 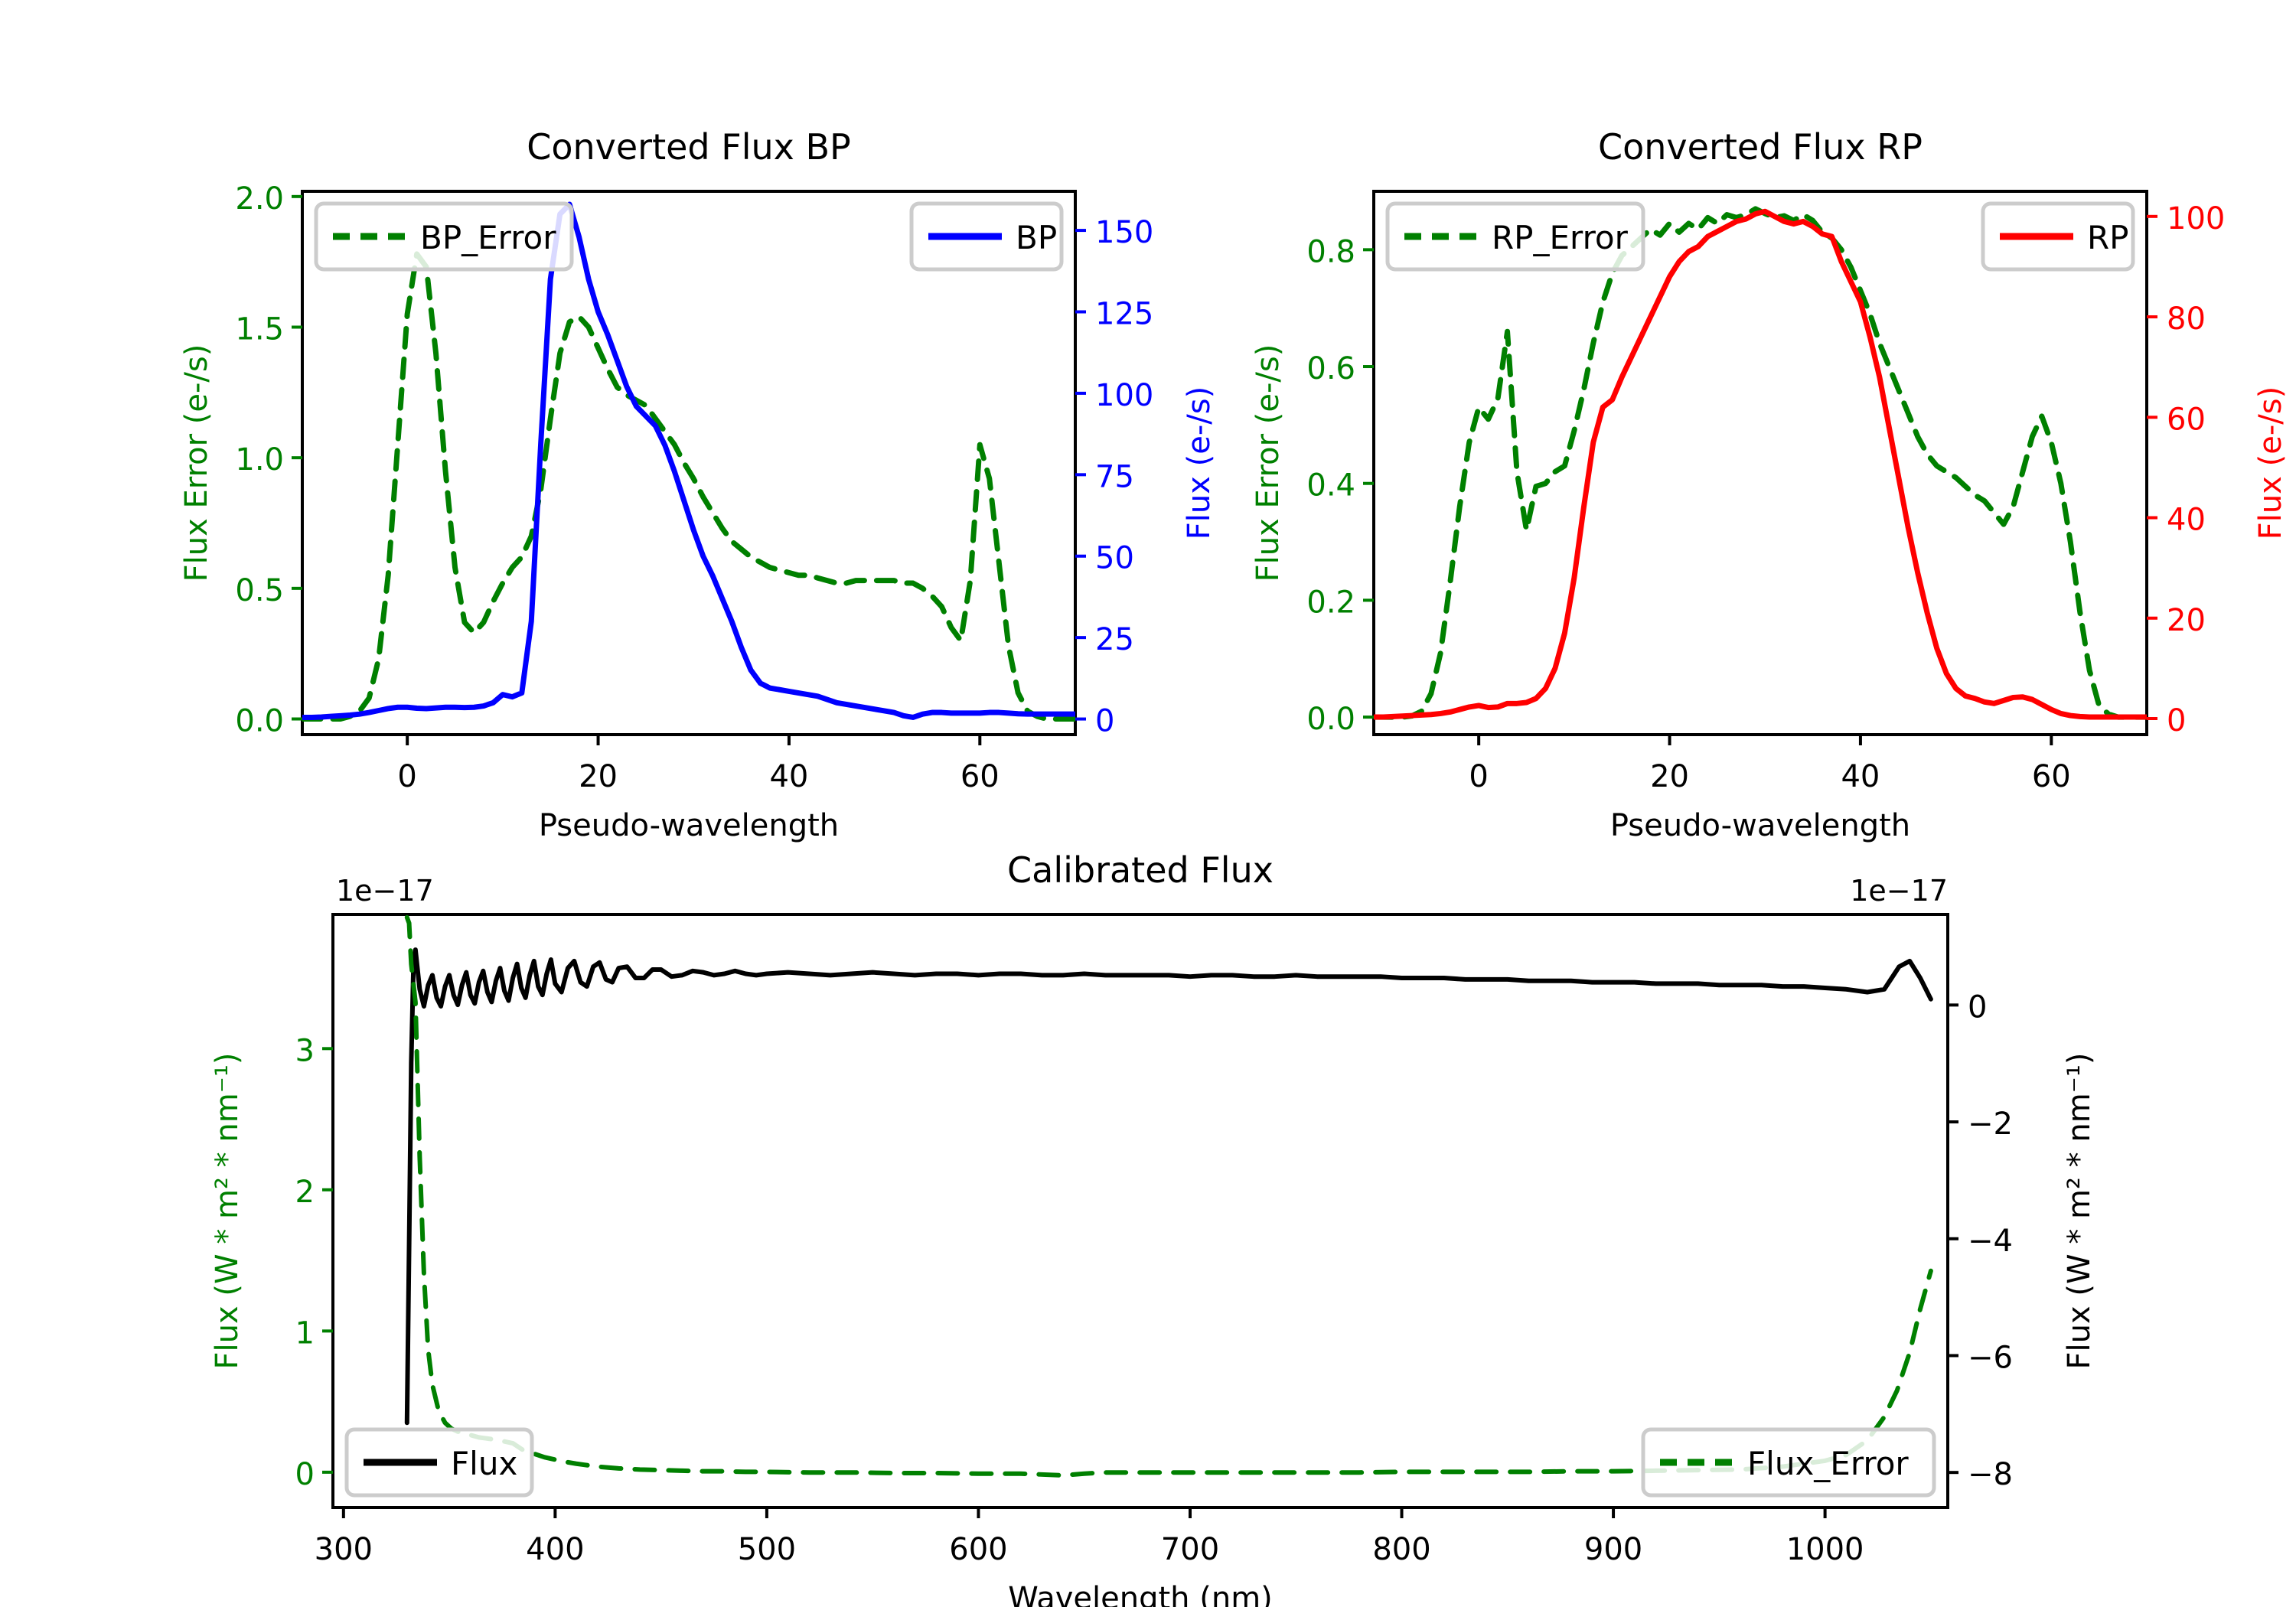 I want to click on y-right-tick-label: 125, so click(x=1124, y=313).